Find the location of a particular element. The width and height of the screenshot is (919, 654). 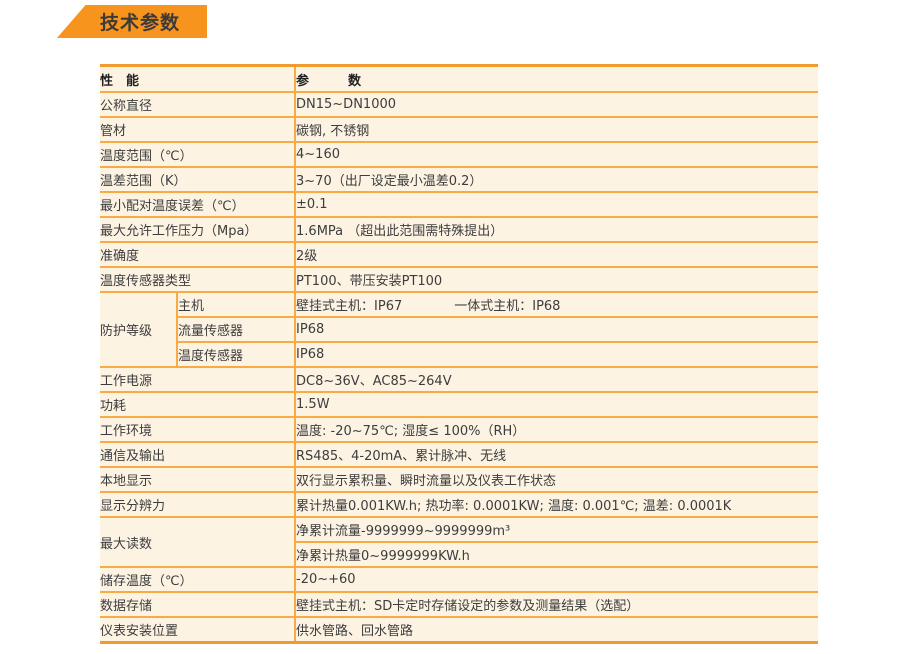

param-name-cell: 储存温度（℃） is located at coordinates (198, 579).